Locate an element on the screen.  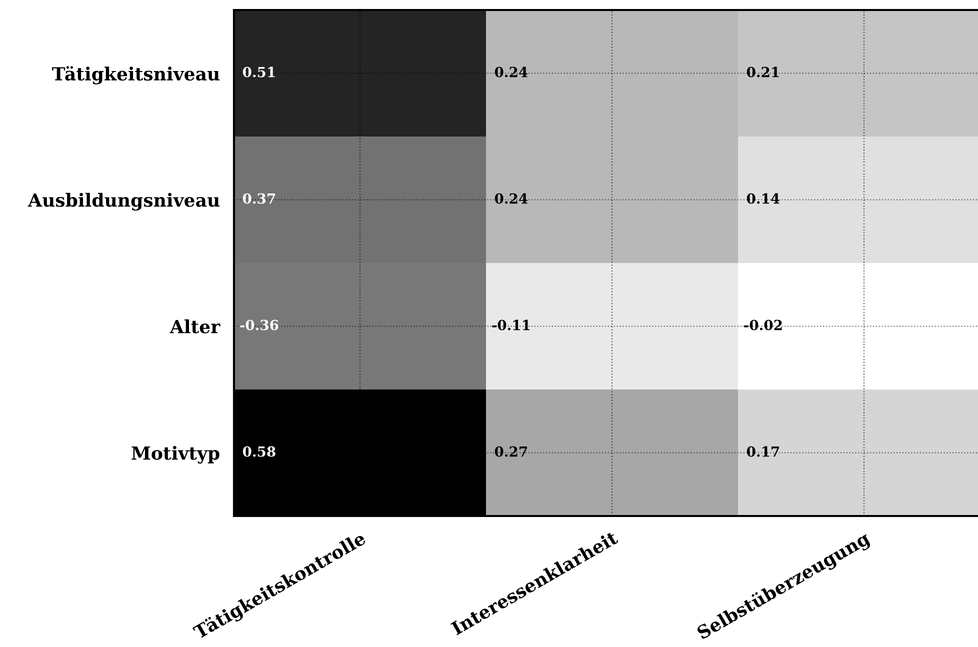
data-label: 0.14 is located at coordinates (763, 198).